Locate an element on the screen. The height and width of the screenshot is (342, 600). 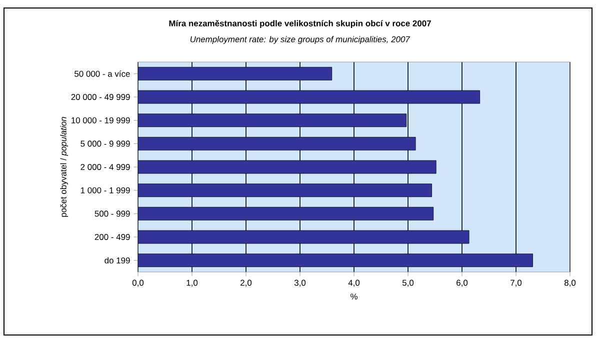
y-tick-label: 1 000 - 1 999 is located at coordinates (105, 190).